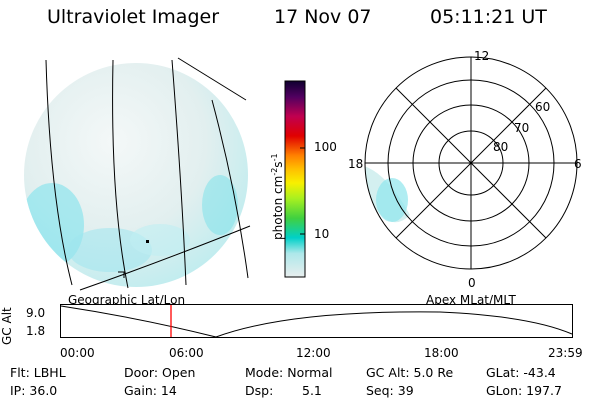  What do you see at coordinates (36, 331) in the screenshot?
I see `orbit-ytick-bottom: 1.8` at bounding box center [36, 331].